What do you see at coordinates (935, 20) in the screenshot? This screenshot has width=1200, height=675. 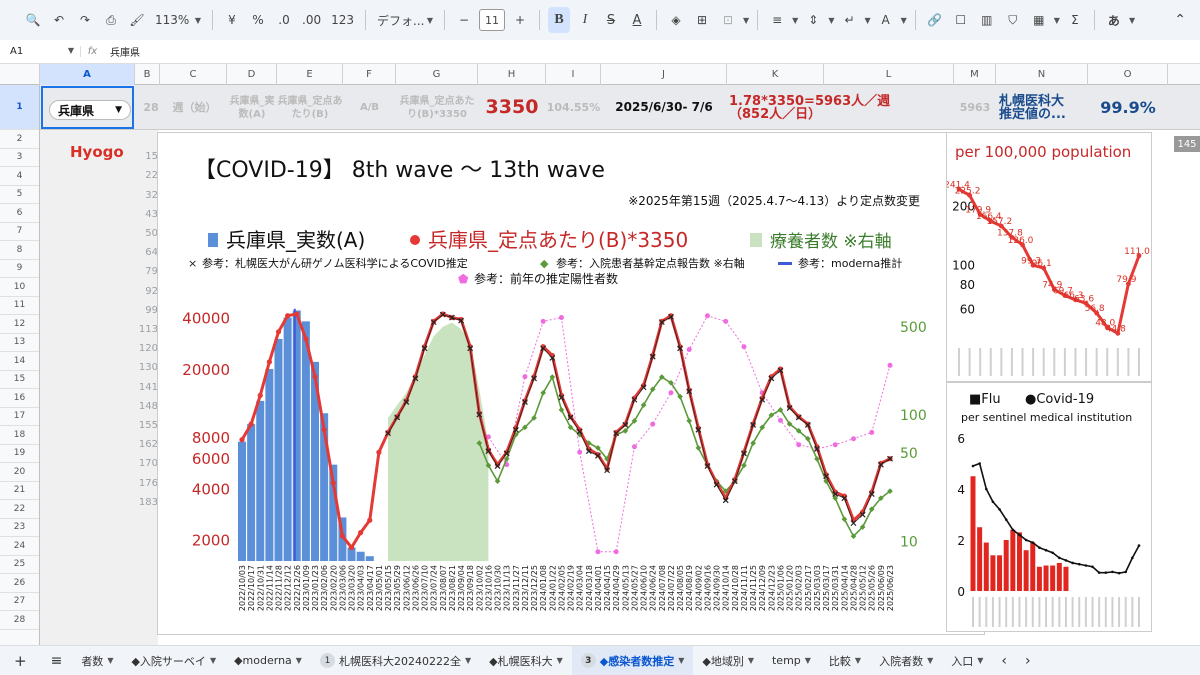 I see `insert-link-icon: 🔗` at bounding box center [935, 20].